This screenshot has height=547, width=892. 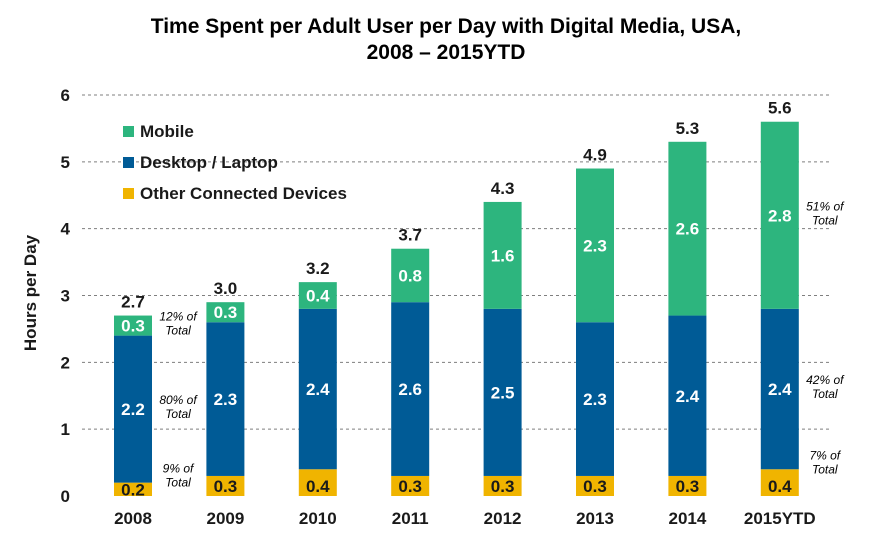 I want to click on share-annotation: 12% of Total, so click(x=178, y=324).